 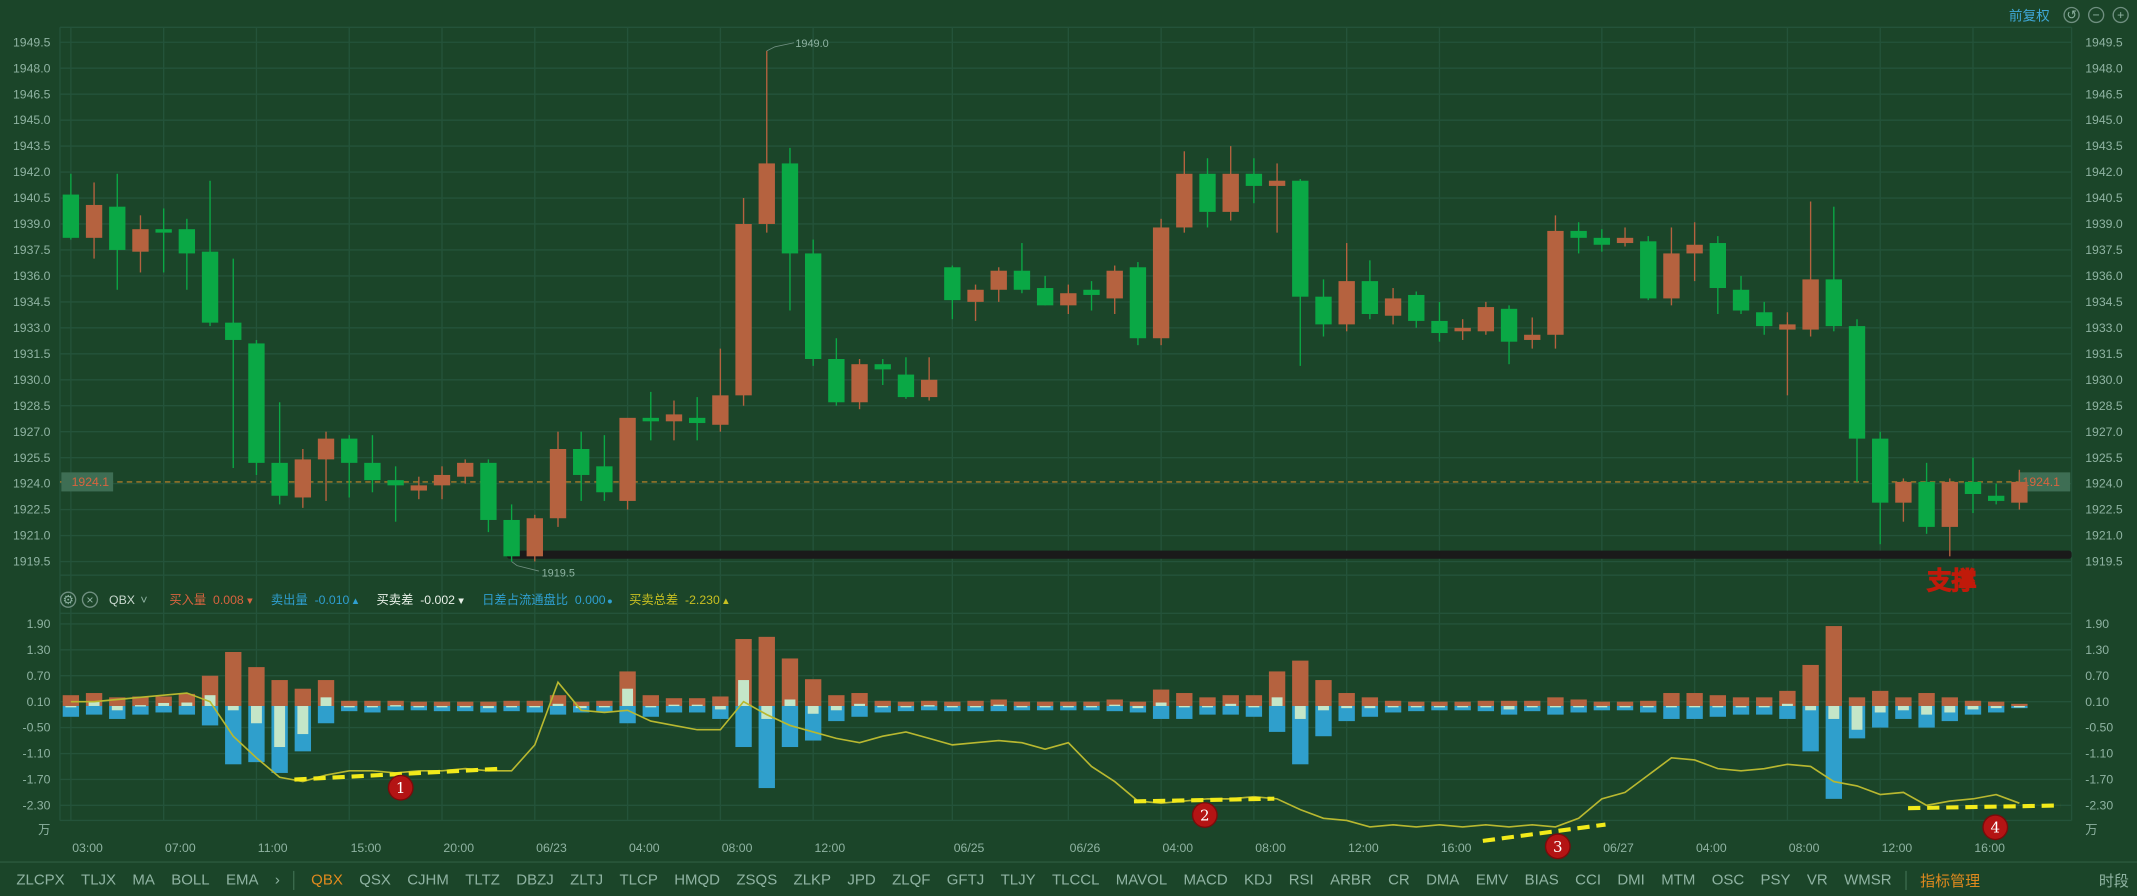 What do you see at coordinates (242, 879) in the screenshot?
I see `tab-ema: EMA` at bounding box center [242, 879].